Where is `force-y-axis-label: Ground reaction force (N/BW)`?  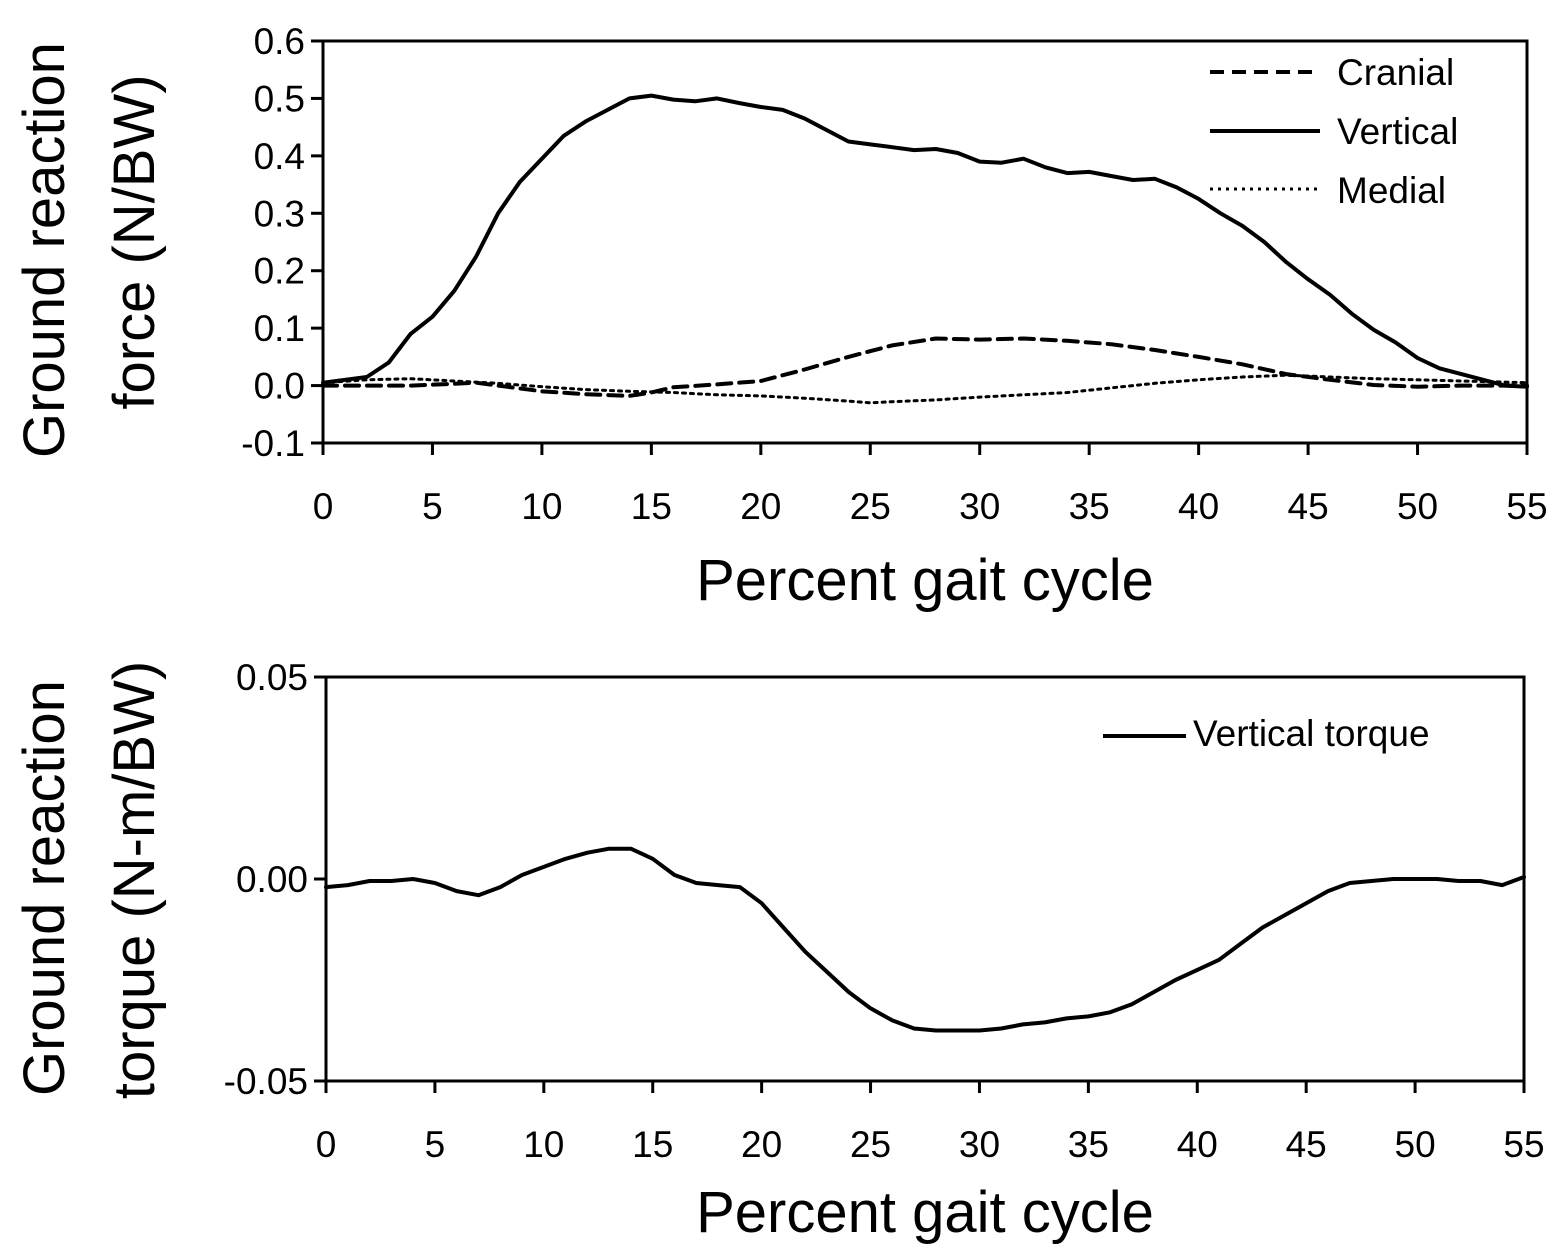 force-y-axis-label: Ground reaction force (N/BW) is located at coordinates (89, 242).